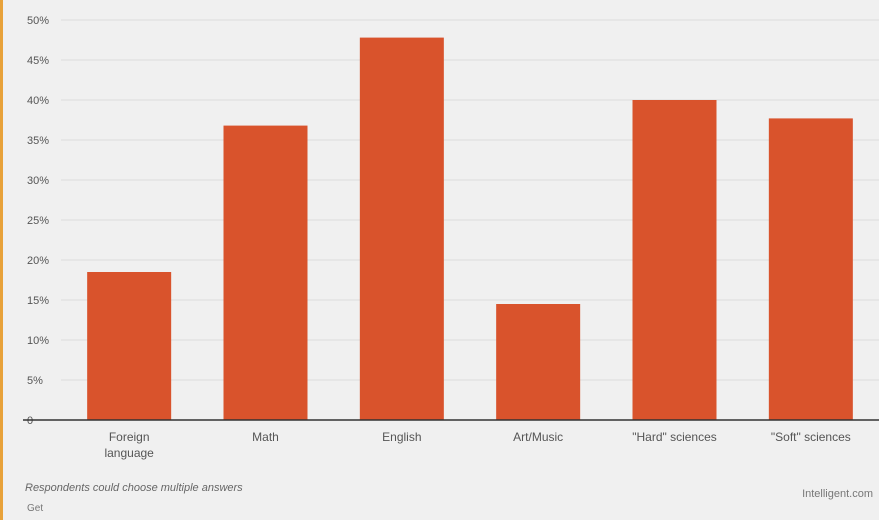 The image size is (879, 520). Describe the element at coordinates (401, 437) in the screenshot. I see `x-tick-label: English` at that location.